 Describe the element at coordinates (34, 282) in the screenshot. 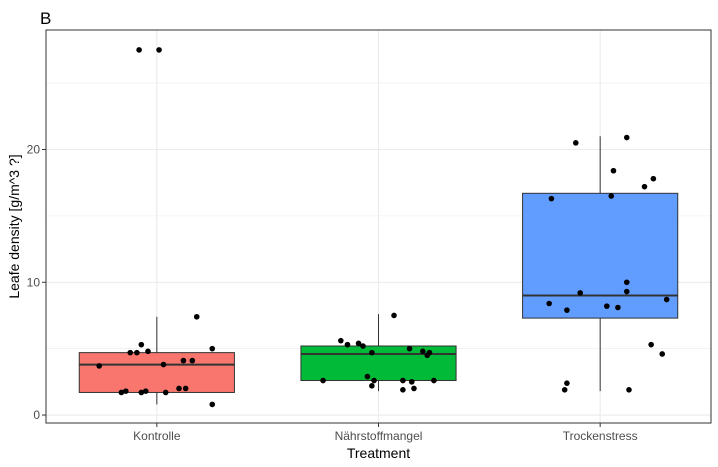

I see `y-tick-label: 10` at that location.